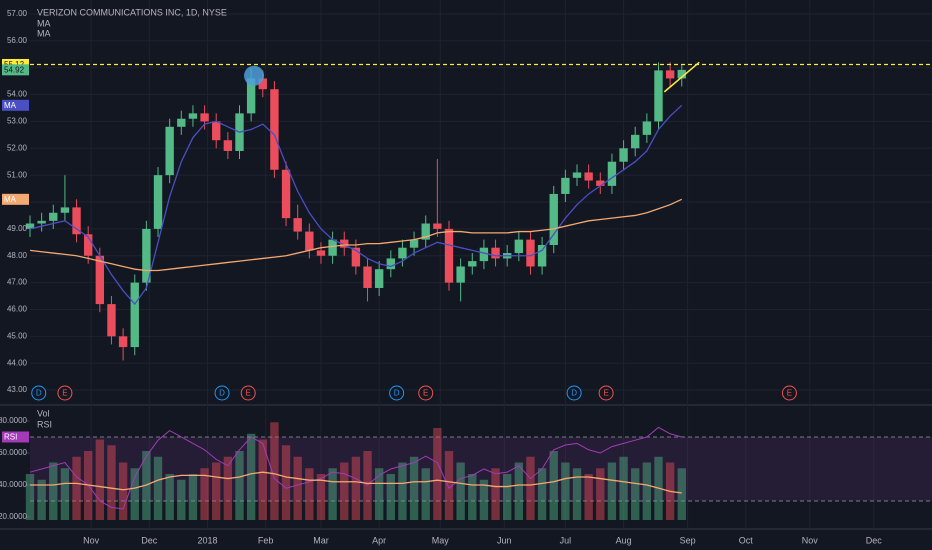 The image size is (932, 550). I want to click on ma-line, so click(356, 235).